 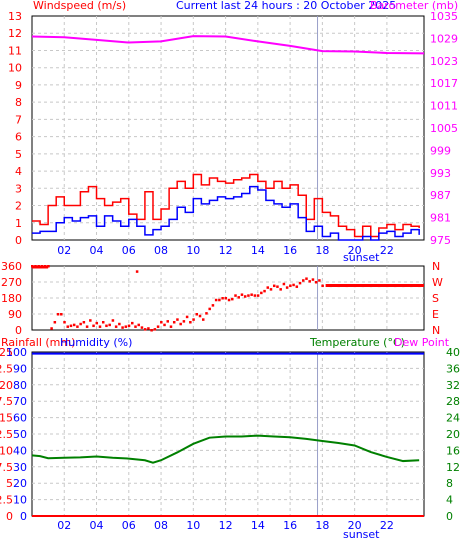 I want to click on direction-degree-tick: 360, so click(x=11, y=266).